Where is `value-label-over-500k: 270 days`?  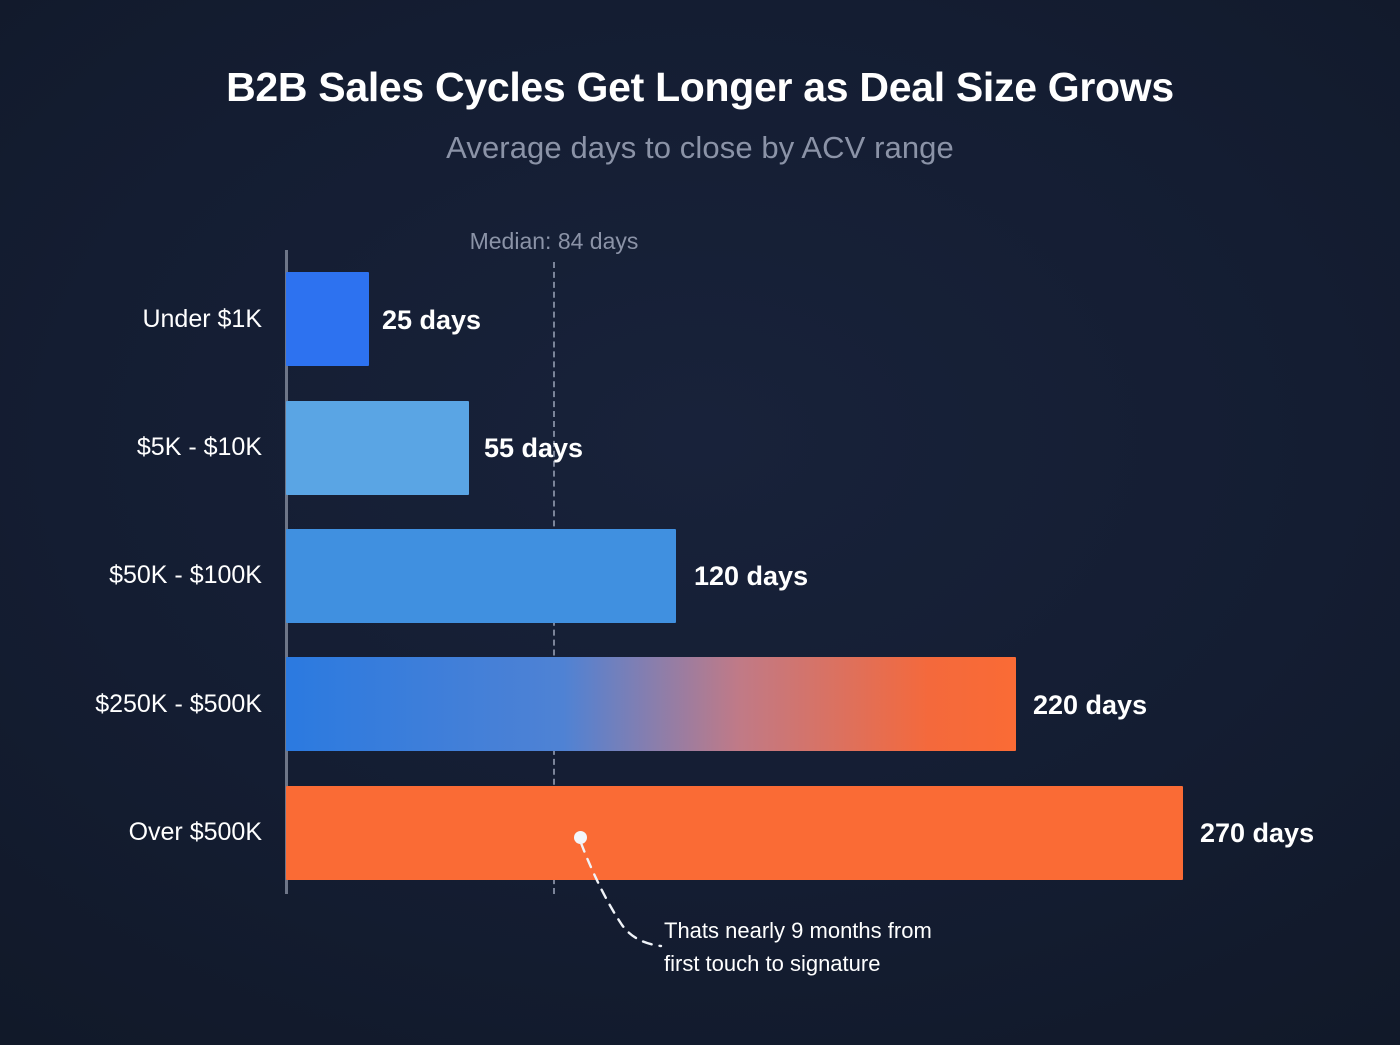 value-label-over-500k: 270 days is located at coordinates (1257, 833).